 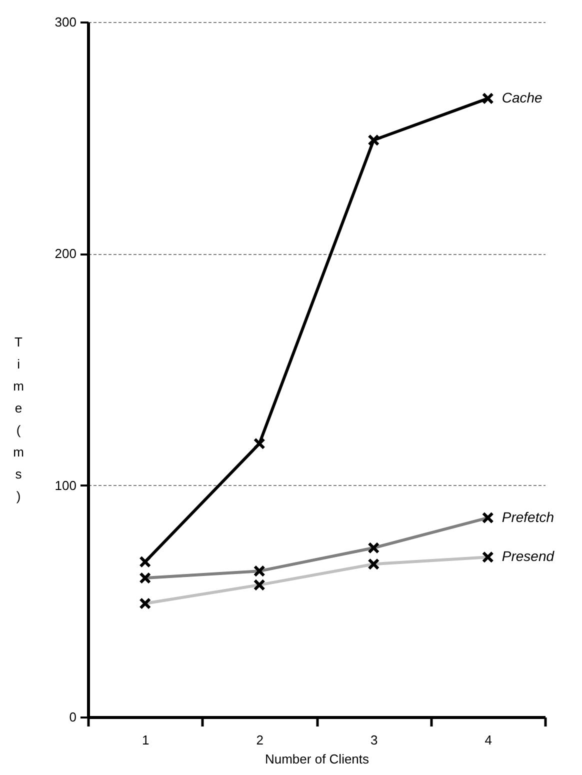 I want to click on series-label: Prefetch, so click(x=528, y=516).